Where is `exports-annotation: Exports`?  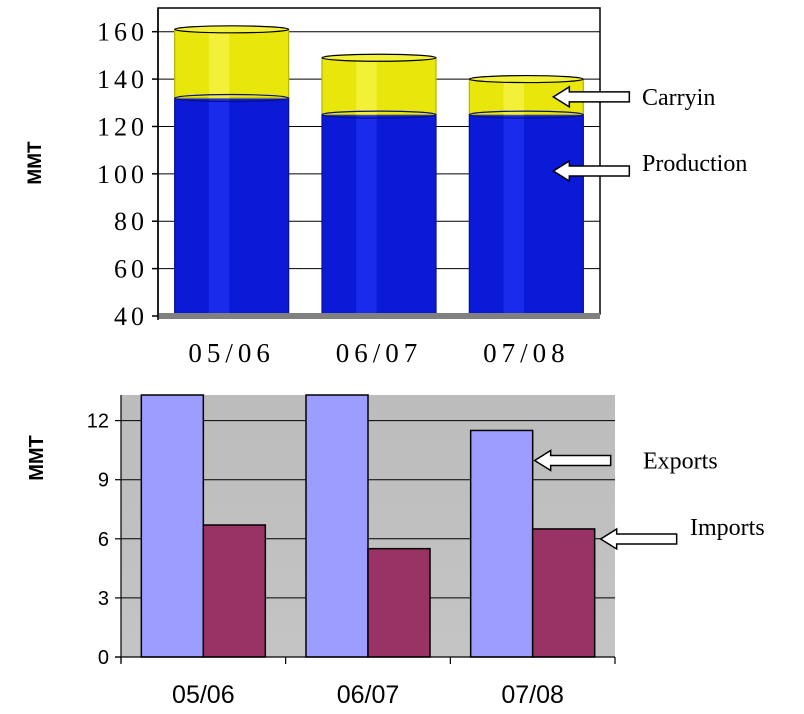 exports-annotation: Exports is located at coordinates (680, 461).